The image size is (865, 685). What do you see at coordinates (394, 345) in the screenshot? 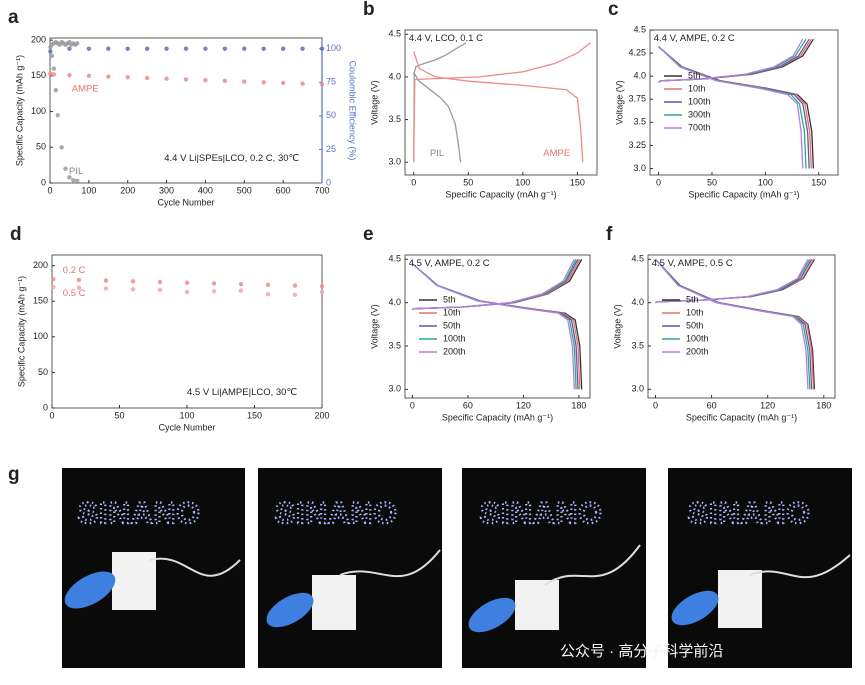
I see `y-tick-label: 3.5` at bounding box center [394, 345].